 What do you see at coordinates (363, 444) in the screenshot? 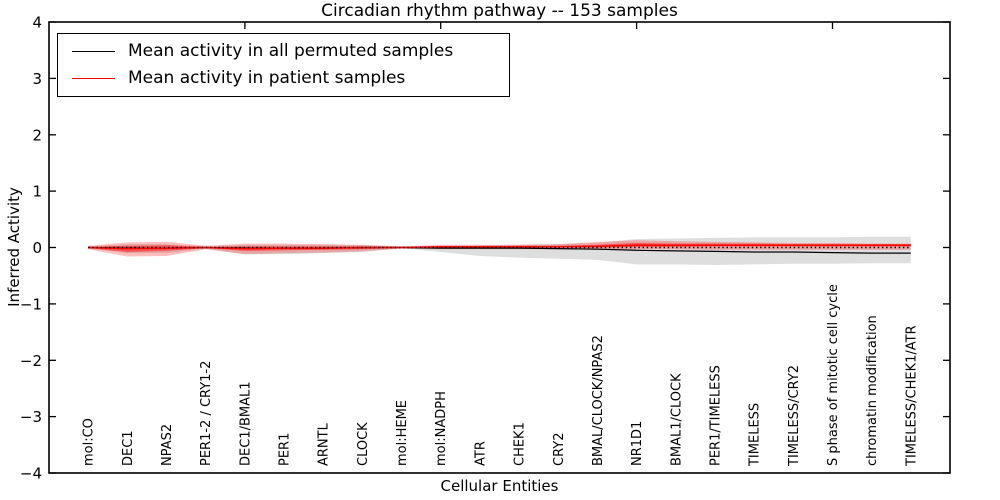
I see `x-category-label: CLOCK` at bounding box center [363, 444].